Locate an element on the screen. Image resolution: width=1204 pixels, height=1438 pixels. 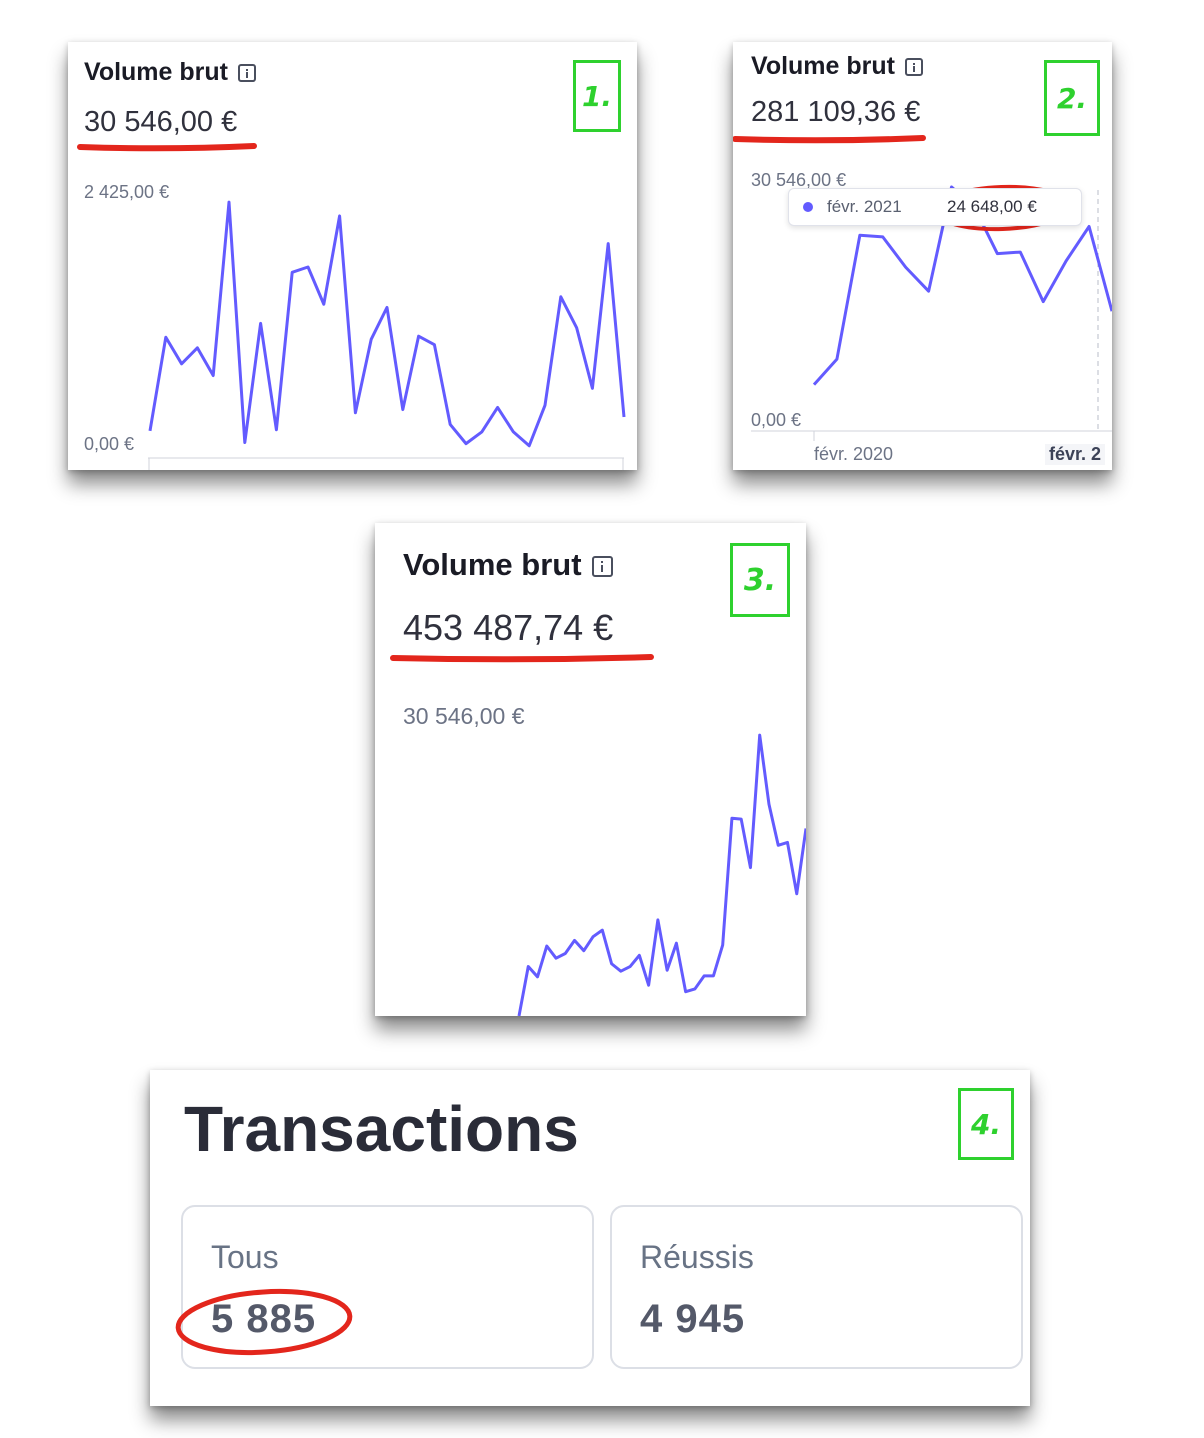
step-tag: 2. is located at coordinates (1072, 98).